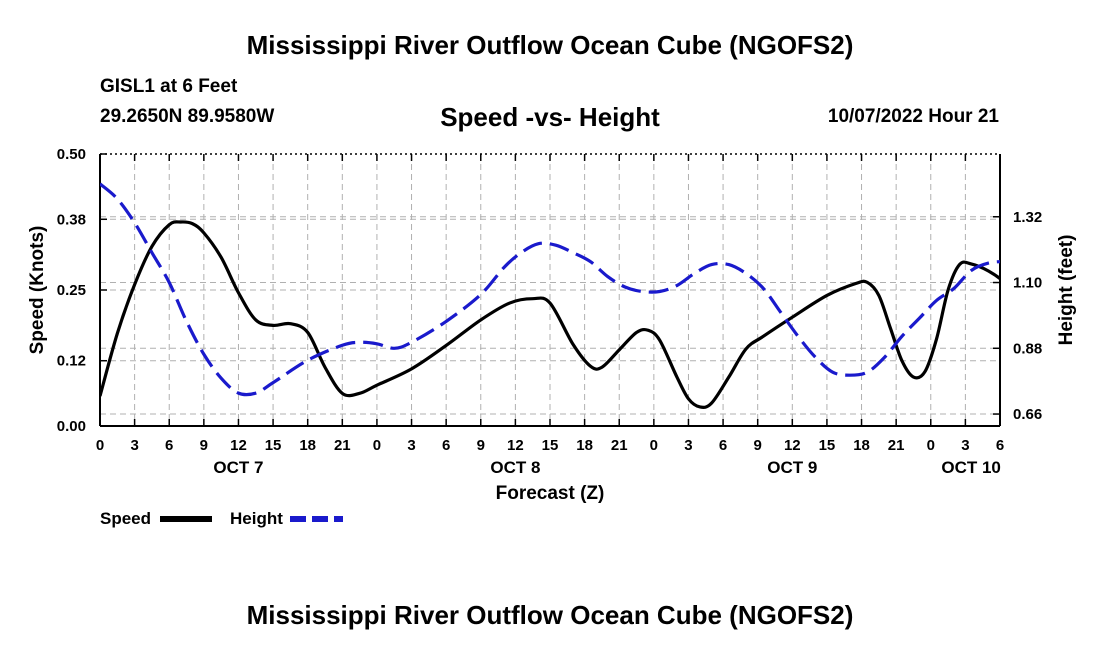 The image size is (1100, 650). I want to click on y-tick-label: 0.12, so click(71, 361).